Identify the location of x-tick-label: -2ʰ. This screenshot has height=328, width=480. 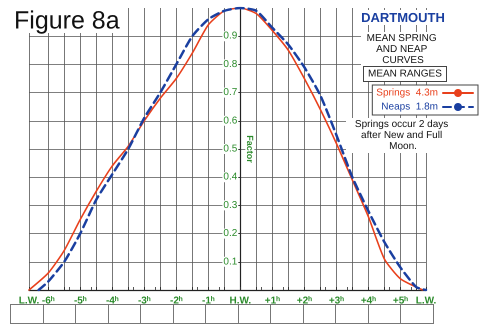
(176, 301).